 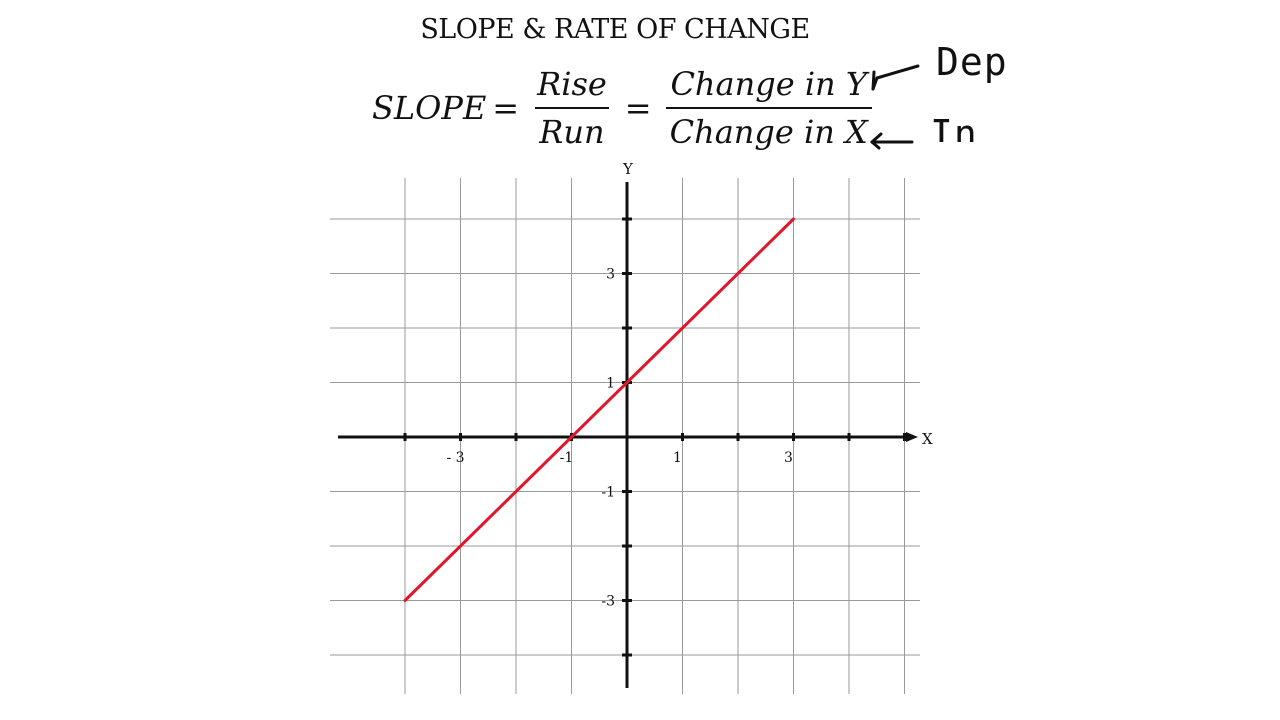 I want to click on equals-sign-2: =, so click(x=638, y=108).